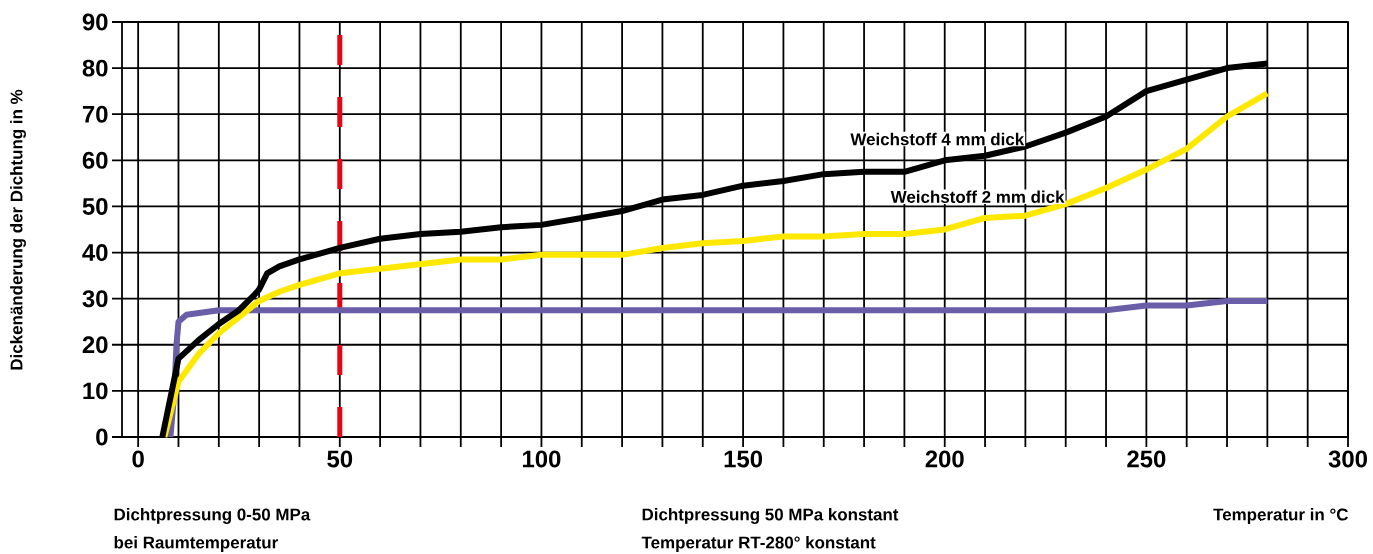  Describe the element at coordinates (95, 22) in the screenshot. I see `y-tick-label: 90` at that location.